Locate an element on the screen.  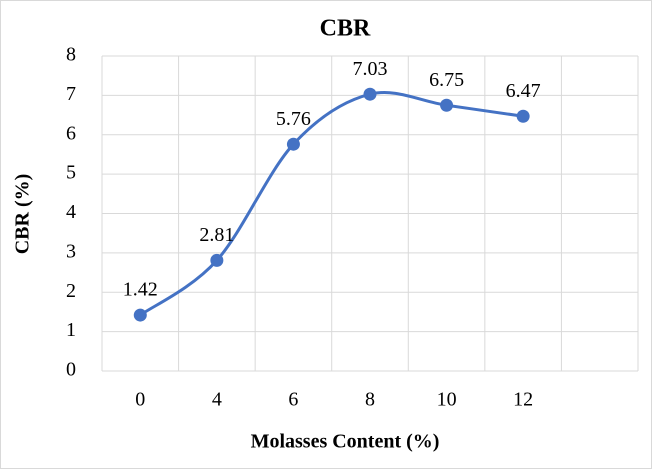
x-tick-label: 0 is located at coordinates (140, 400).